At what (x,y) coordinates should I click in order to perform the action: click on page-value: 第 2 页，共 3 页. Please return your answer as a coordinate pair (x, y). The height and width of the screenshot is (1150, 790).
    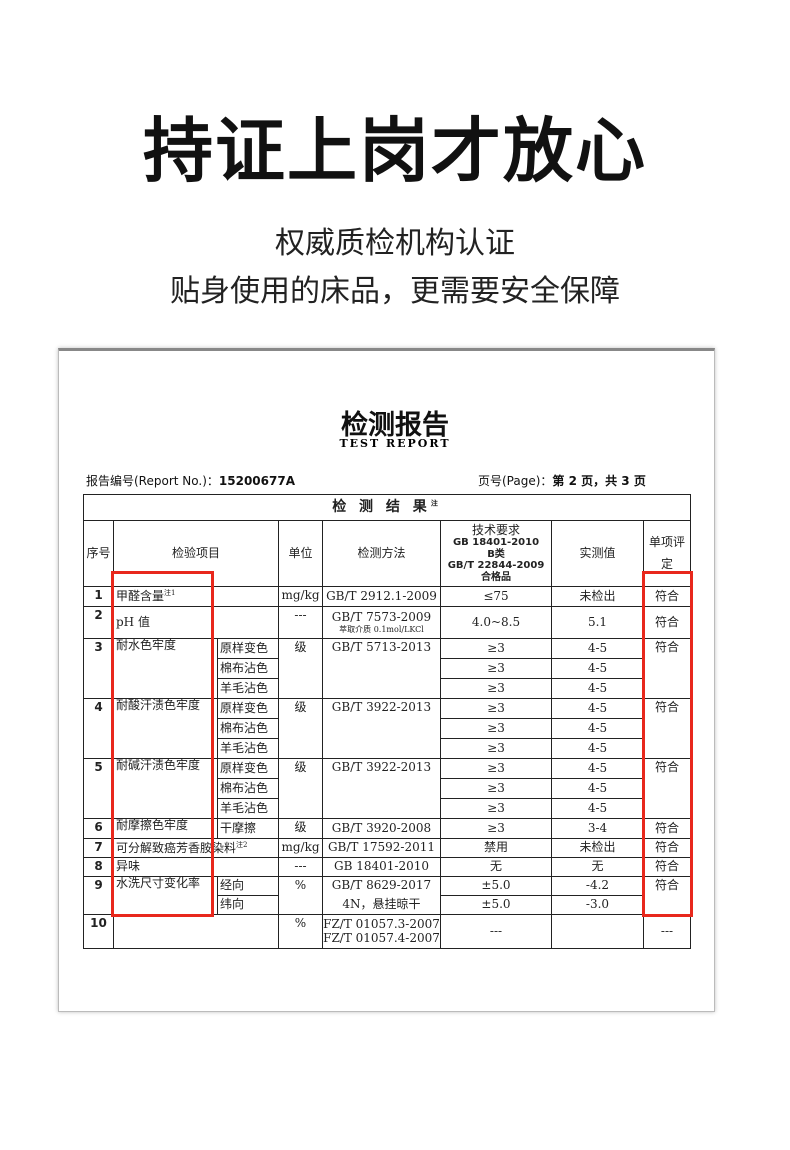
    Looking at the image, I should click on (599, 481).